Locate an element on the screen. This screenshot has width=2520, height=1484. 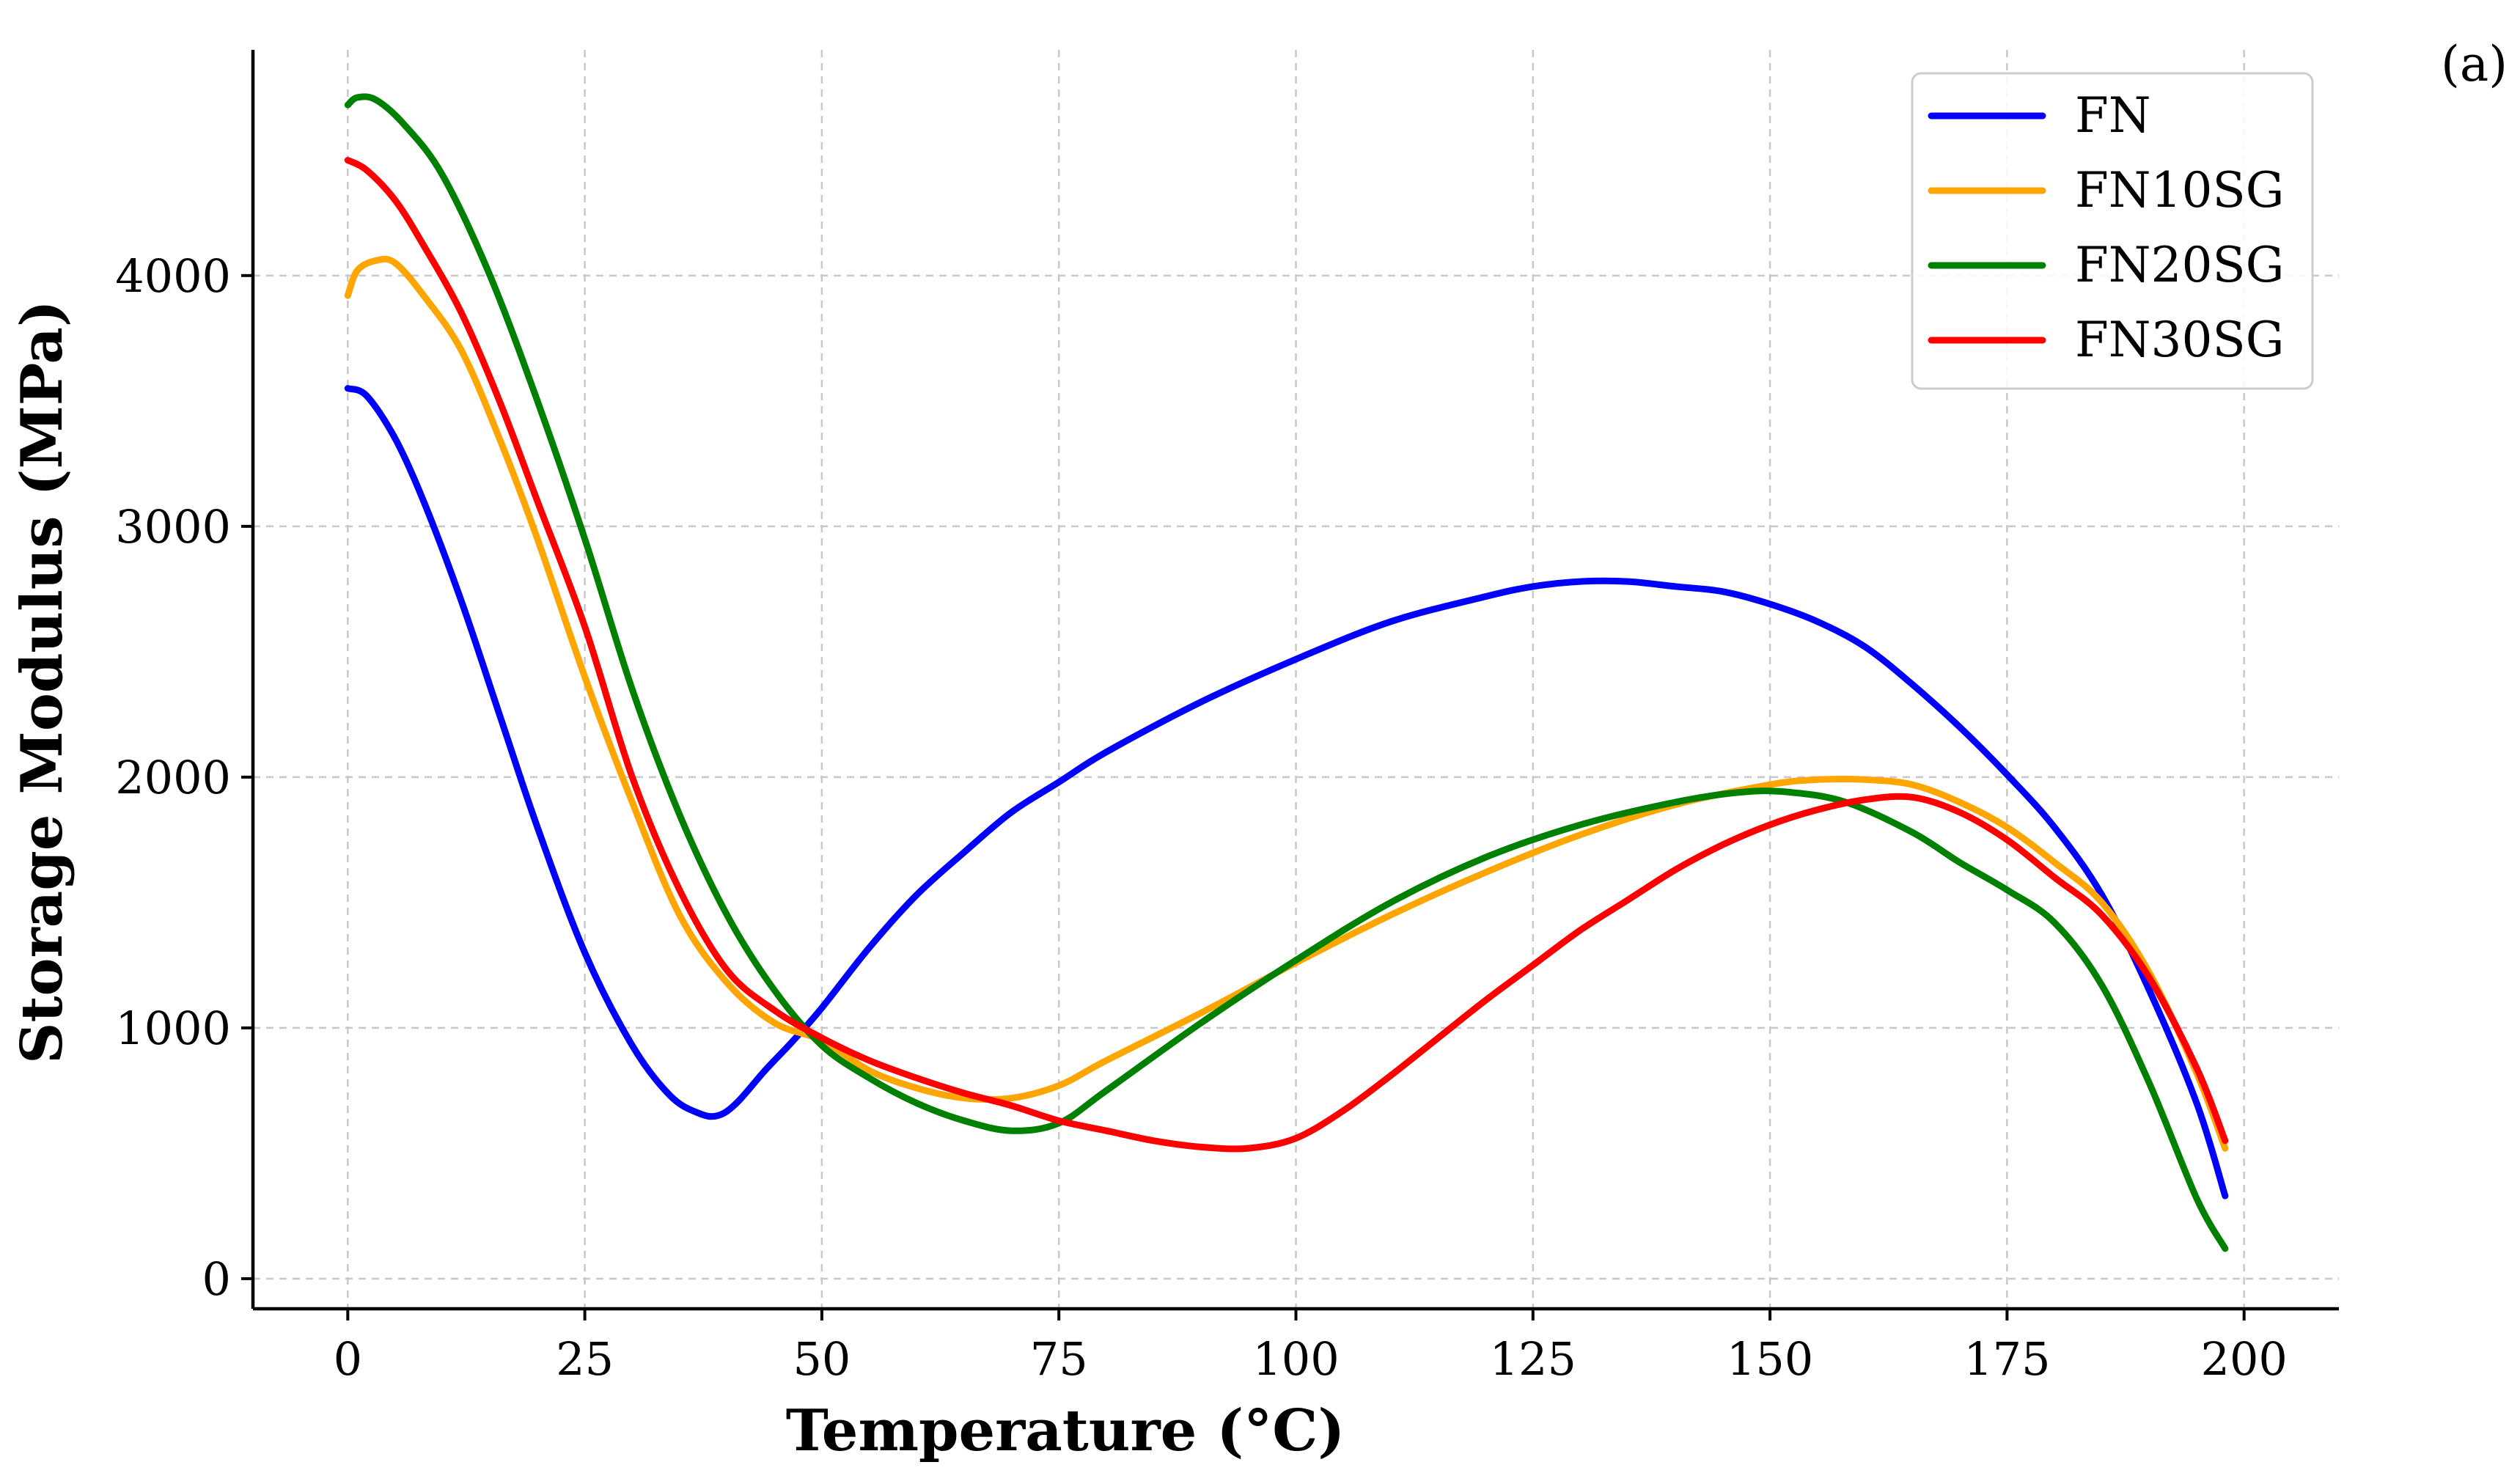
legend-label: FN30SG is located at coordinates (2179, 340).